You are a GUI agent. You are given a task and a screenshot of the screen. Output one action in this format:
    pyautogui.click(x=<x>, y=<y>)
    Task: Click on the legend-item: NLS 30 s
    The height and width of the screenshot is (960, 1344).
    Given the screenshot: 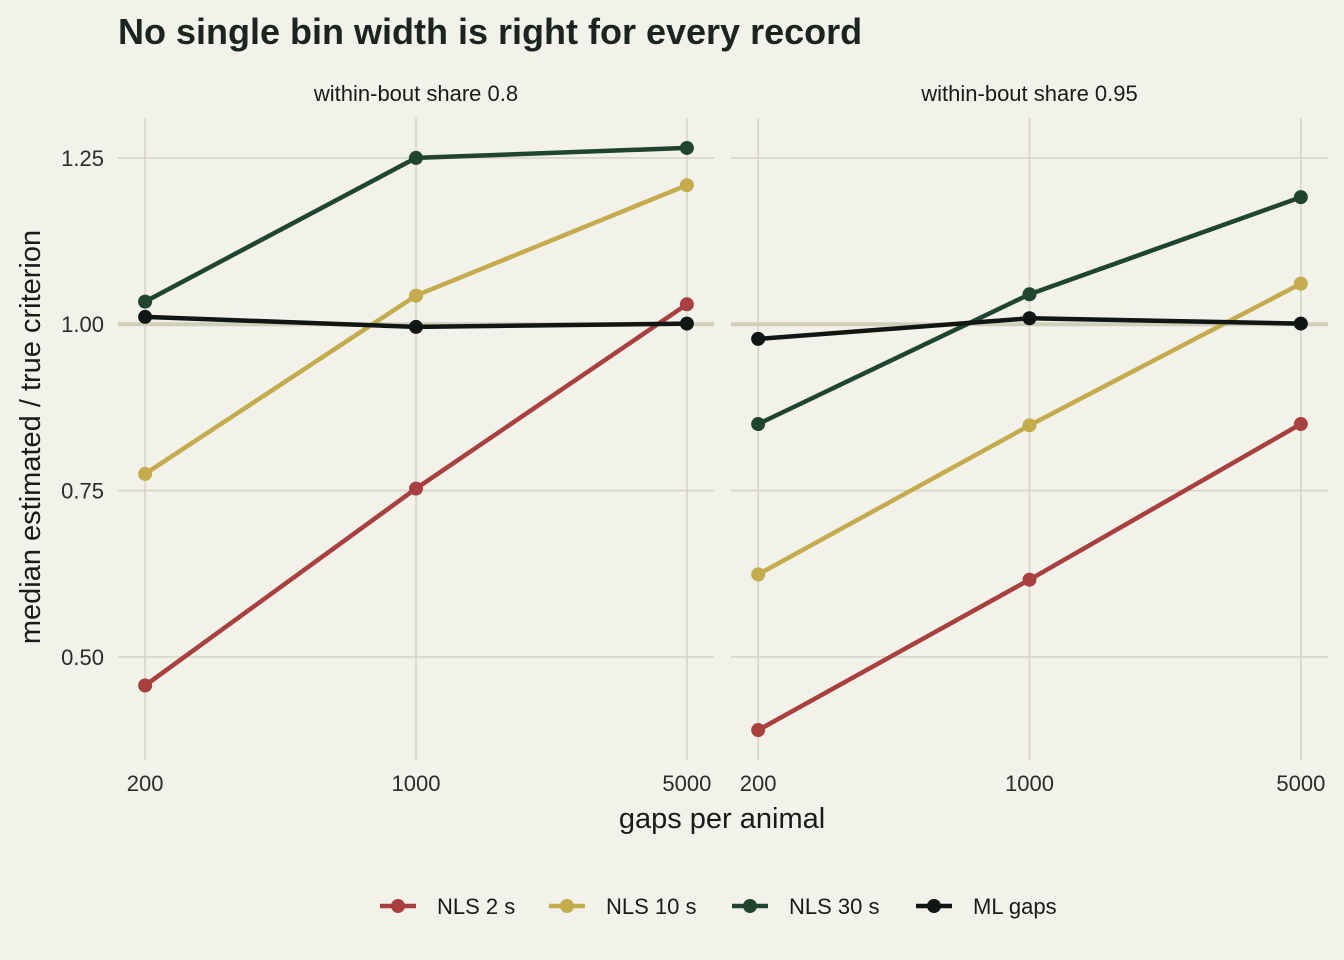 What is the action you would take?
    pyautogui.click(x=806, y=906)
    